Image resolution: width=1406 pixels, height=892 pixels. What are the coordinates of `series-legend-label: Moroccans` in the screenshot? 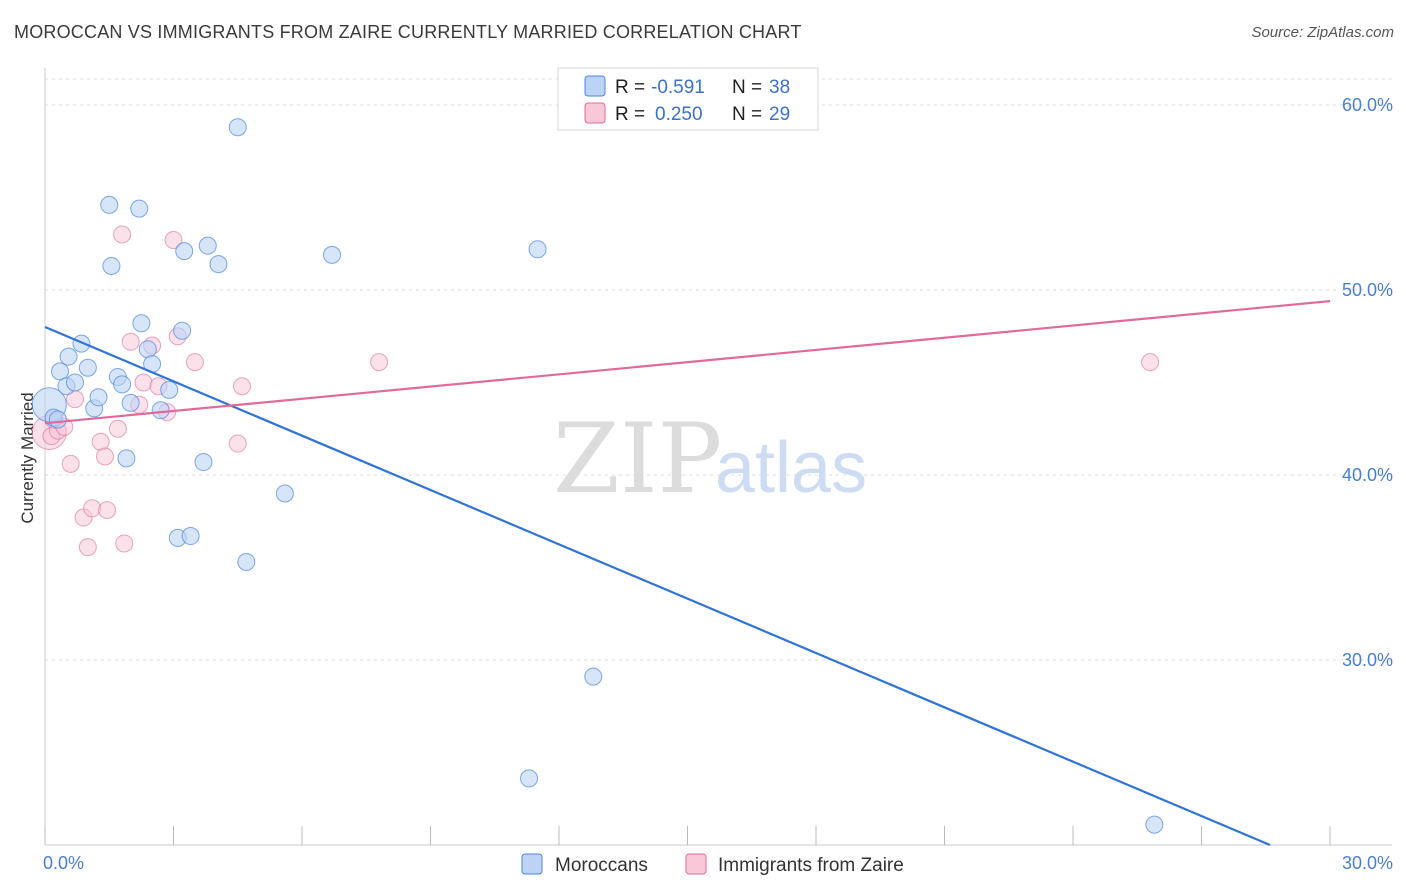 It's located at (601, 865).